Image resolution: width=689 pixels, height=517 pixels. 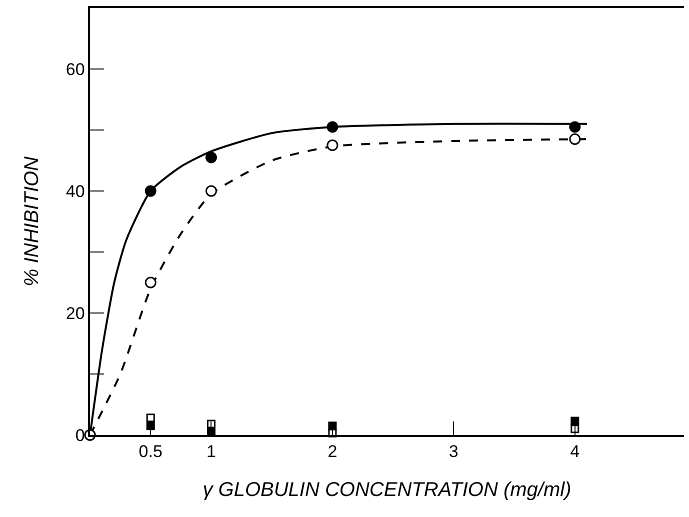 I want to click on y-tick-label: 20, so click(x=75, y=313).